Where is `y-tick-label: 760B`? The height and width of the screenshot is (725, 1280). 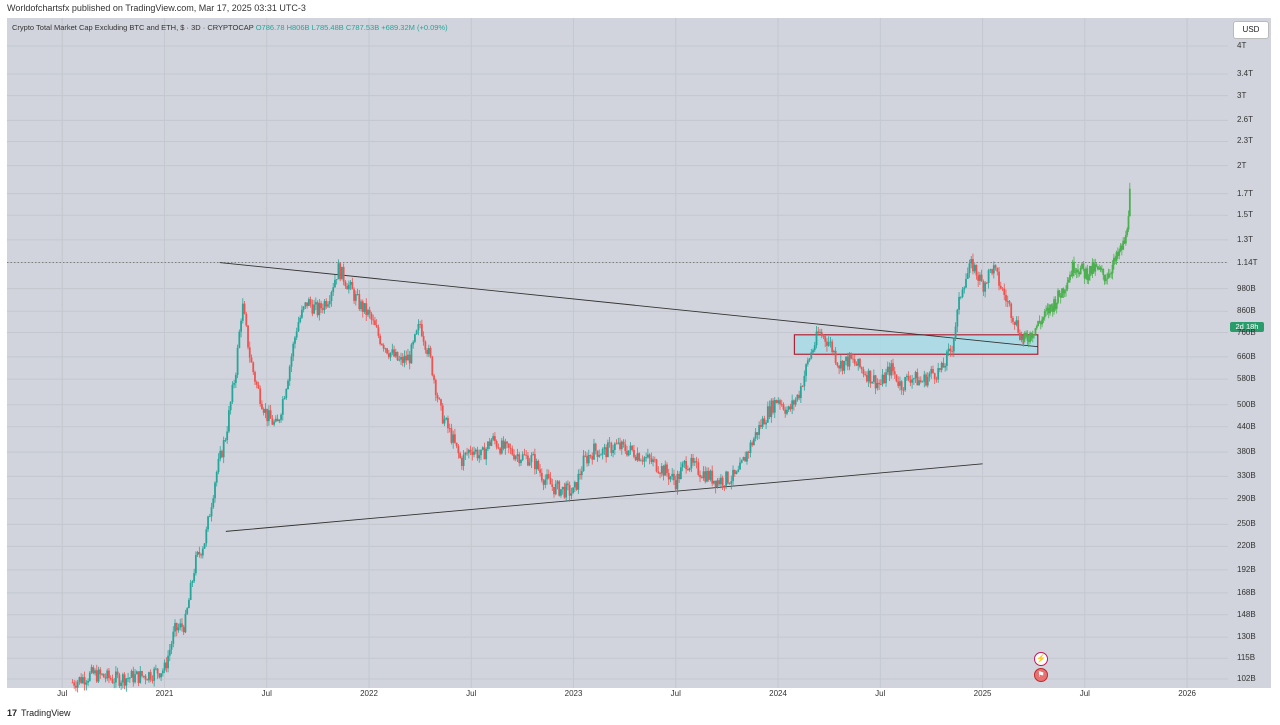
y-tick-label: 760B is located at coordinates (1246, 332).